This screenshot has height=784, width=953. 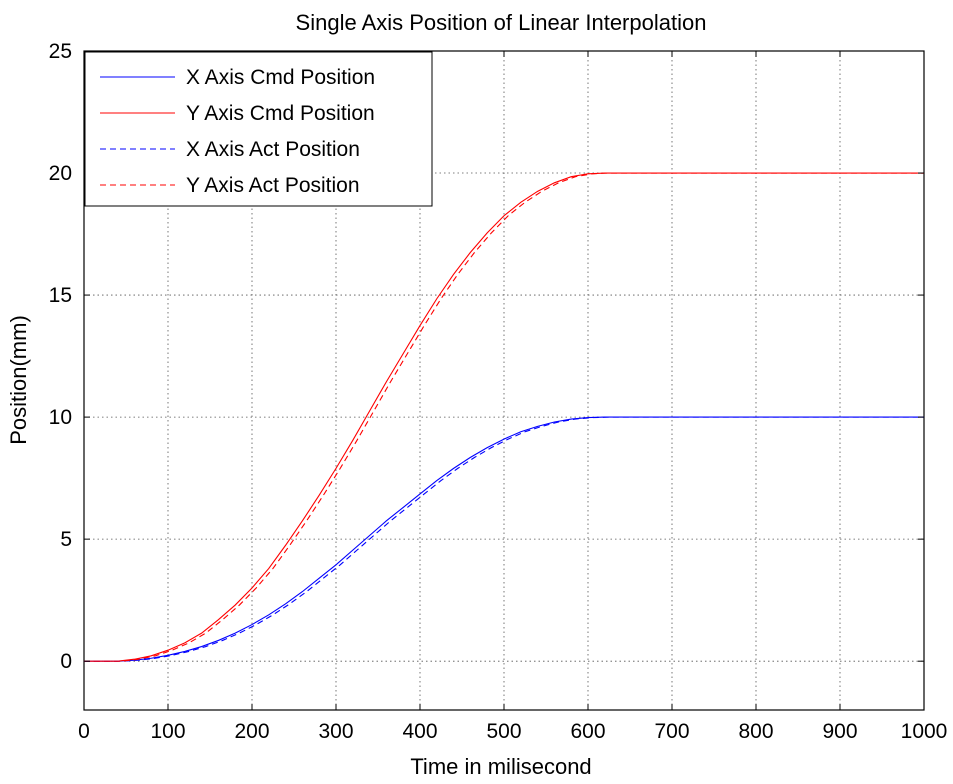 What do you see at coordinates (66, 539) in the screenshot?
I see `y-tick-label: 5` at bounding box center [66, 539].